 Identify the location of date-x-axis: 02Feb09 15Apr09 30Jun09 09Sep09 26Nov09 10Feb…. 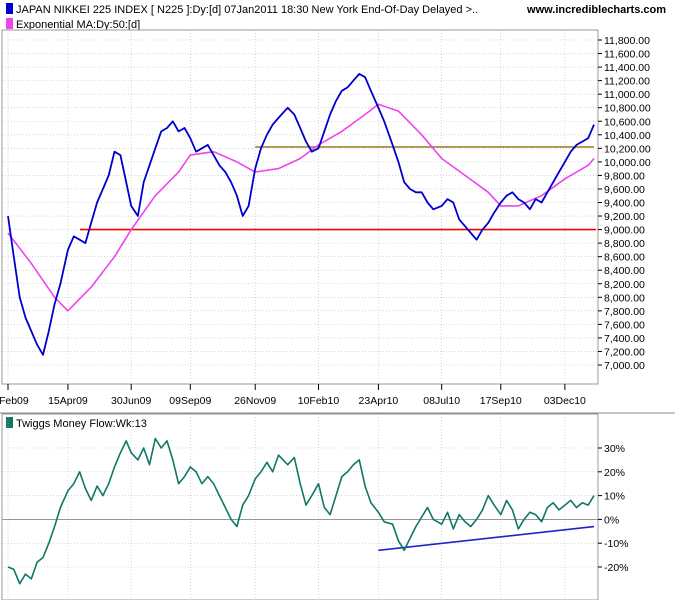
(293, 395).